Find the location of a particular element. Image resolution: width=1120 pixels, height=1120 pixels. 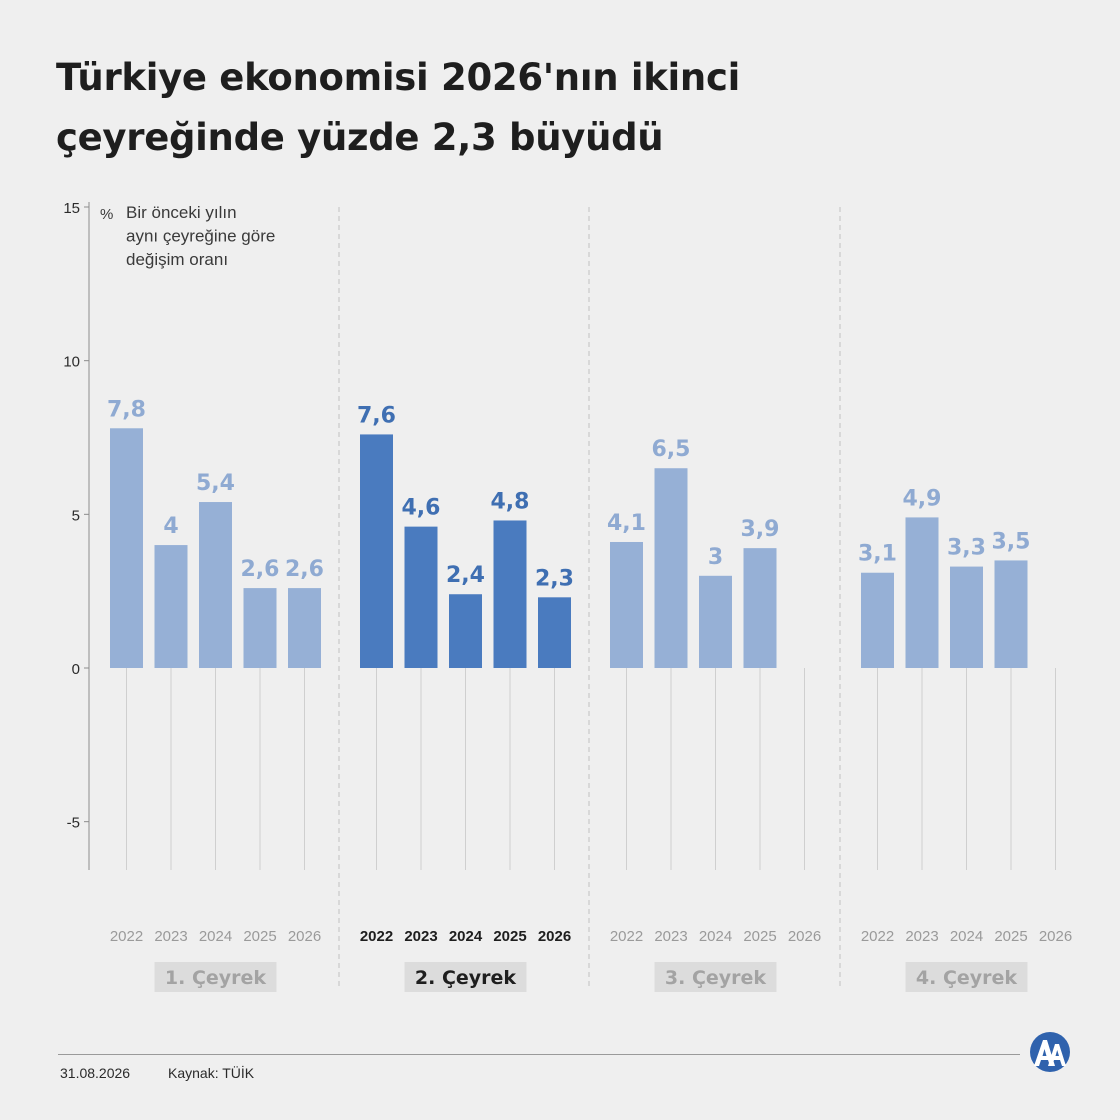

bar-value-label: 2,4 is located at coordinates (465, 575).